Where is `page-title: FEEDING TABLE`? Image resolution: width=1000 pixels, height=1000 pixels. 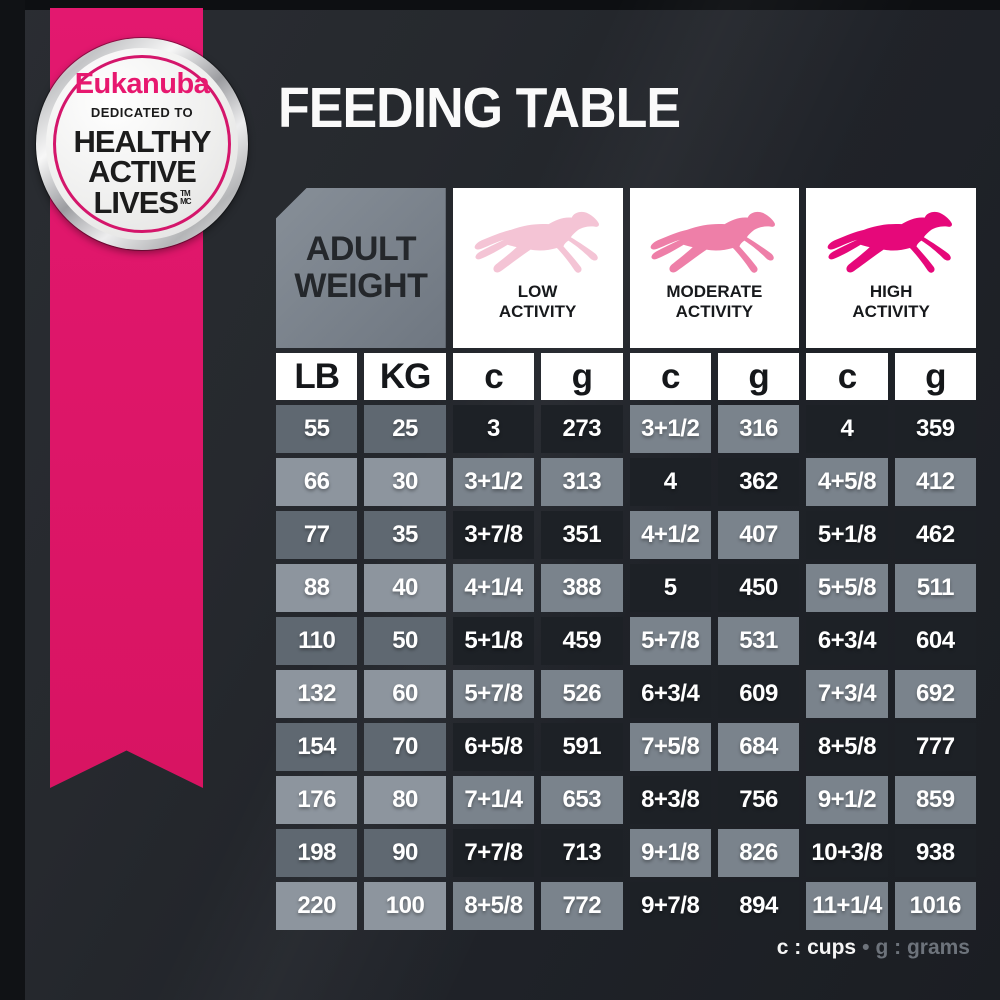 page-title: FEEDING TABLE is located at coordinates (479, 108).